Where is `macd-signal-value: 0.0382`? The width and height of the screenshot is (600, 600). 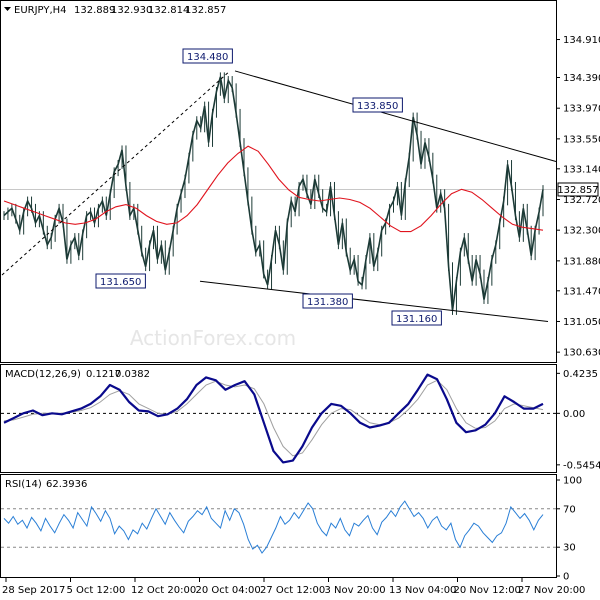 macd-signal-value: 0.0382 is located at coordinates (132, 374).